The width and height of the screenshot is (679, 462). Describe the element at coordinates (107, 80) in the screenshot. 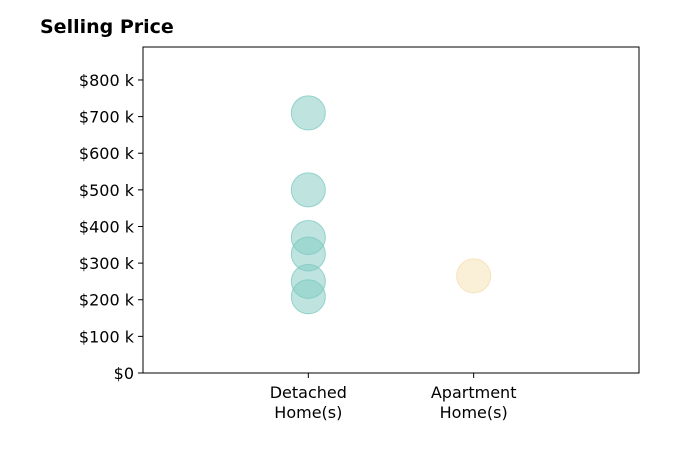

I see `y-tick-label: $800 k` at that location.